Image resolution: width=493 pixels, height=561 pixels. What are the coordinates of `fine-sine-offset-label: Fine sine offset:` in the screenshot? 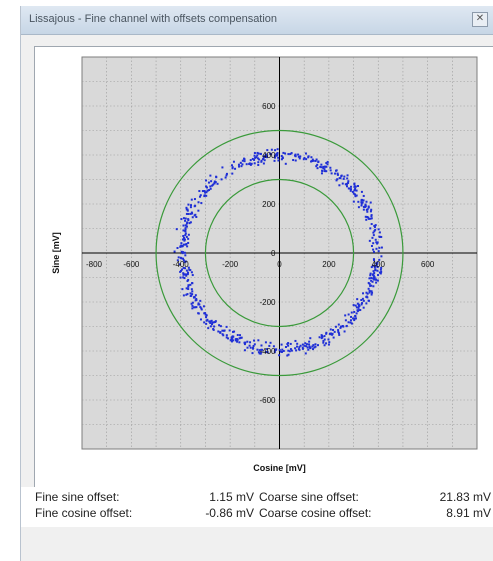 It's located at (77, 497).